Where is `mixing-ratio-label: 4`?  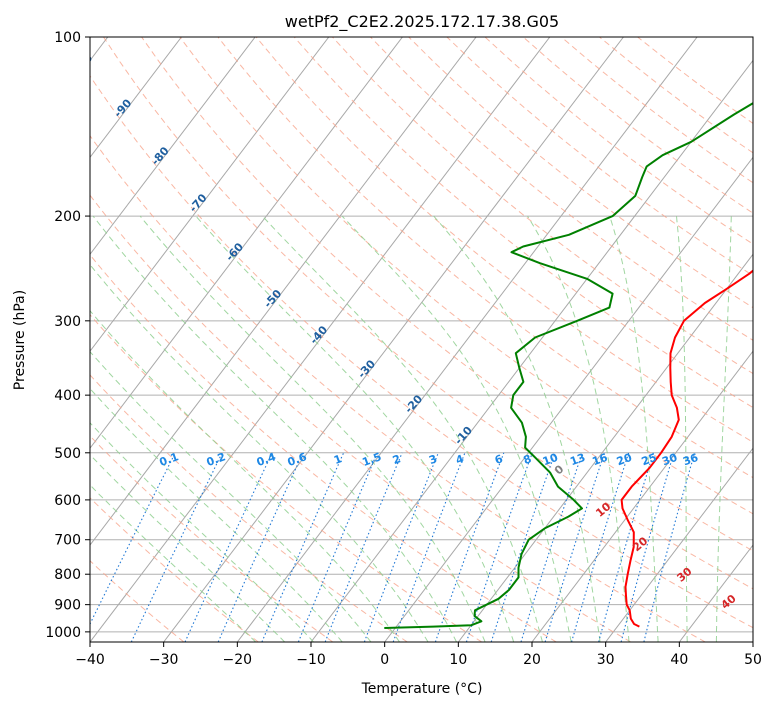 mixing-ratio-label: 4 is located at coordinates (460, 459).